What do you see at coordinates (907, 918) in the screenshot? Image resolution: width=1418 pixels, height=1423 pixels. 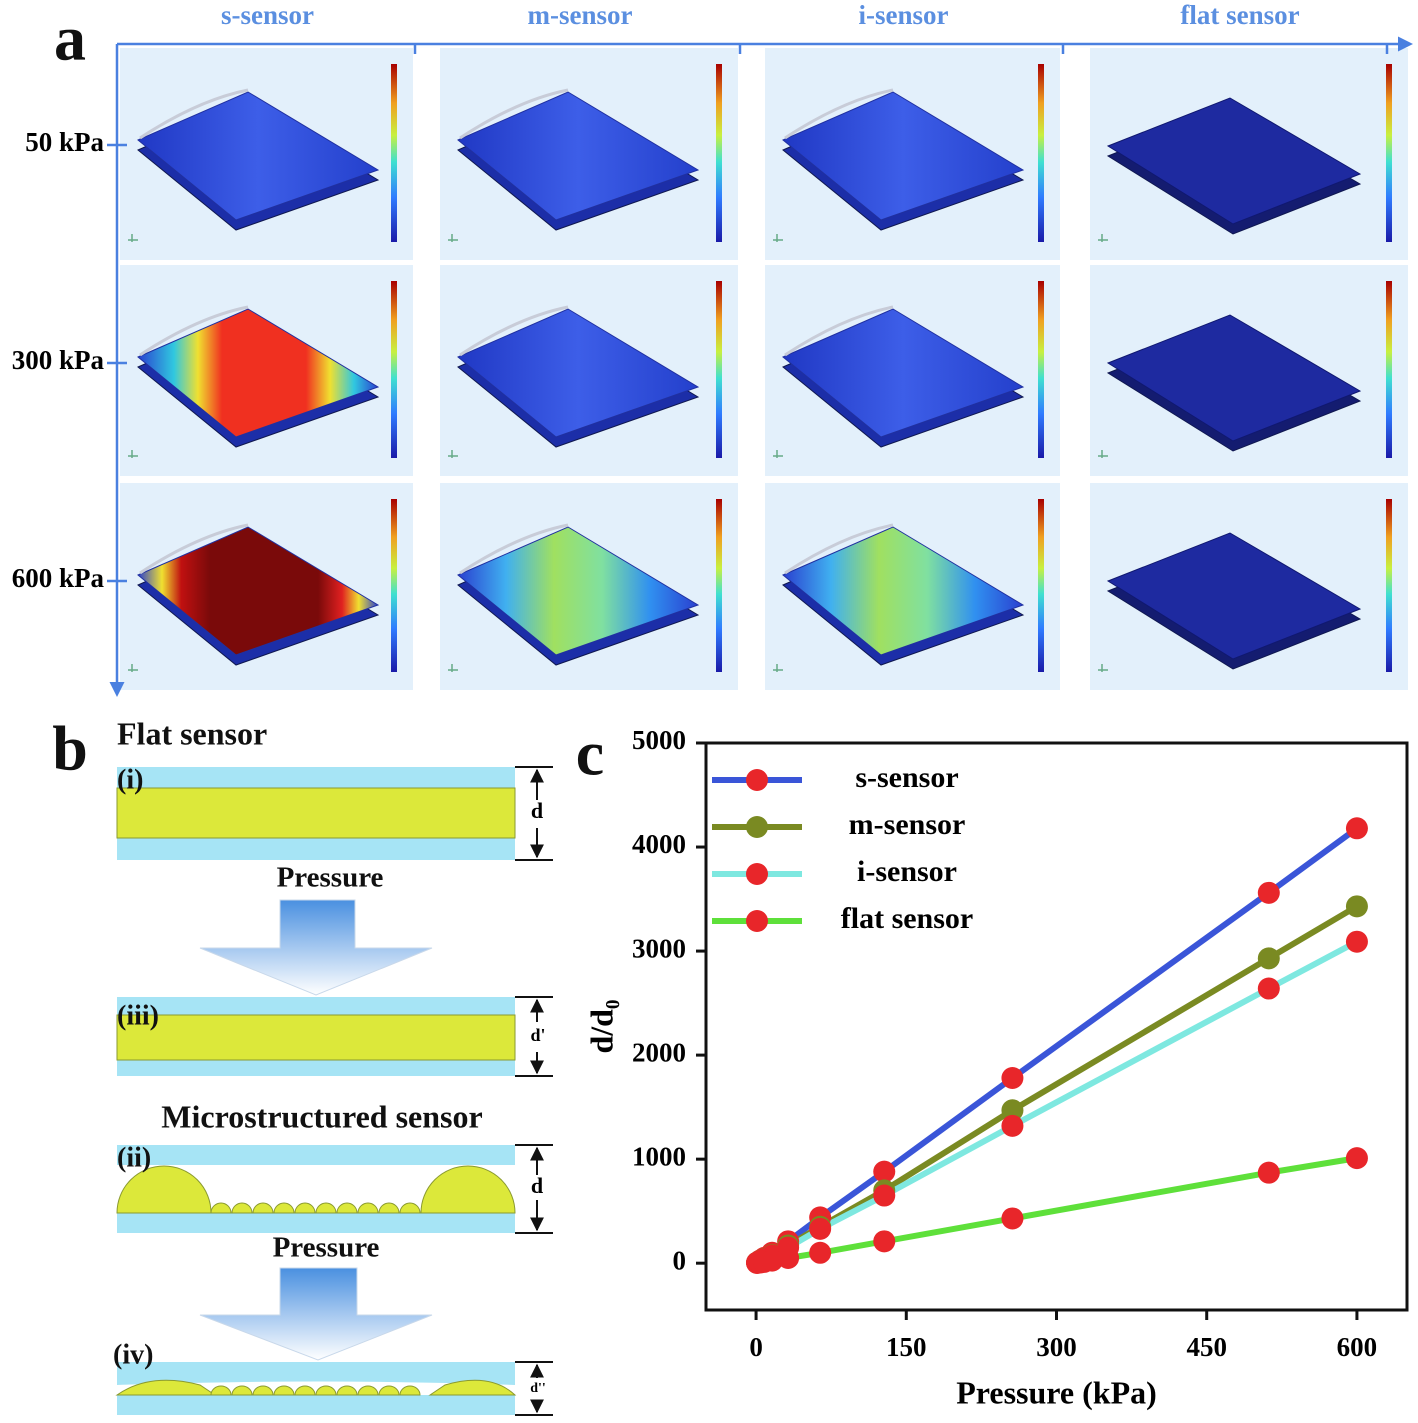 I see `legend-label: flat sensor` at bounding box center [907, 918].